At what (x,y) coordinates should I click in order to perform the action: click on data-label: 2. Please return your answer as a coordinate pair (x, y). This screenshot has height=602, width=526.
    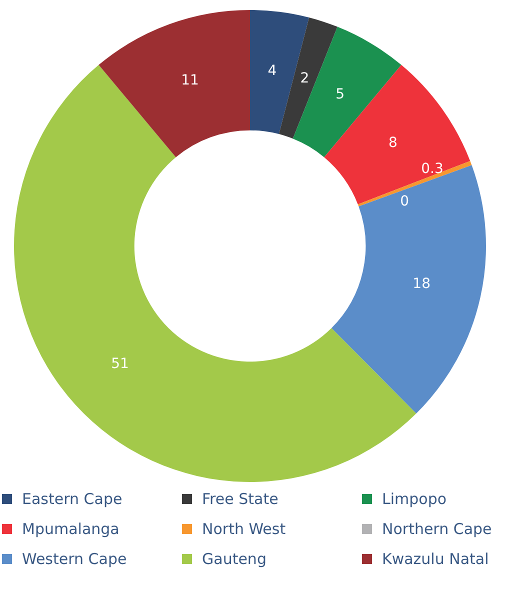
    Looking at the image, I should click on (305, 78).